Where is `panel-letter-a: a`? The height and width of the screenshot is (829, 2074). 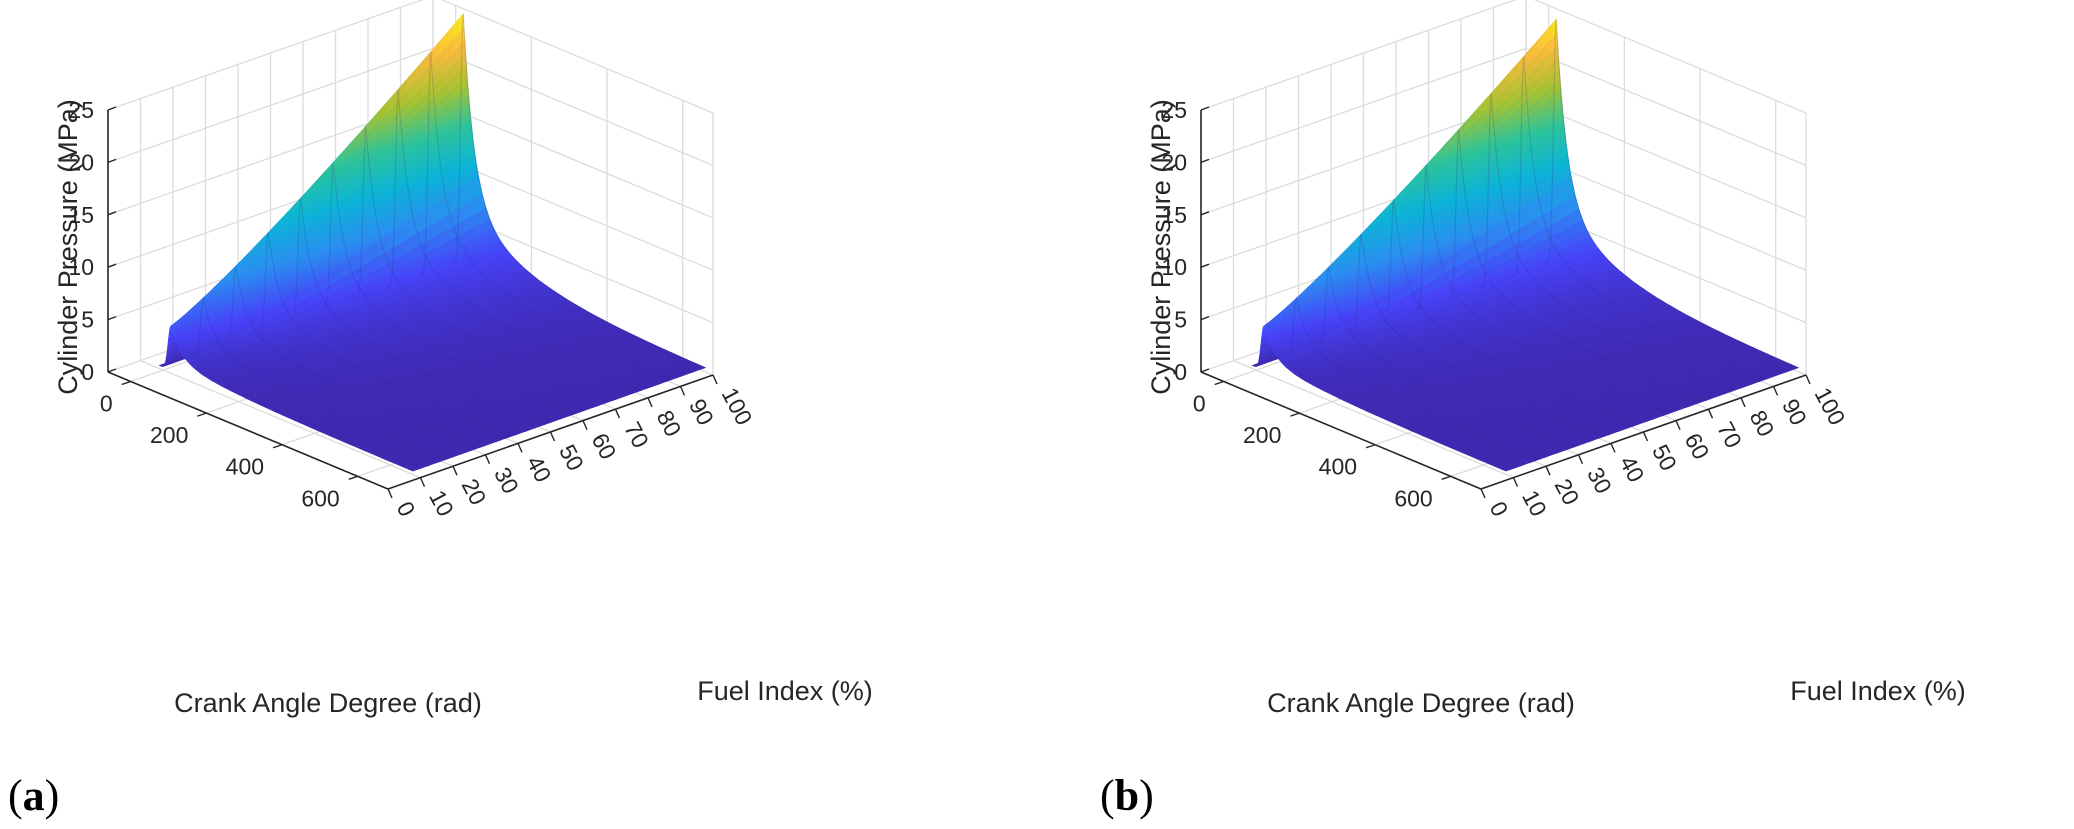
panel-letter-a: a is located at coordinates (33, 795).